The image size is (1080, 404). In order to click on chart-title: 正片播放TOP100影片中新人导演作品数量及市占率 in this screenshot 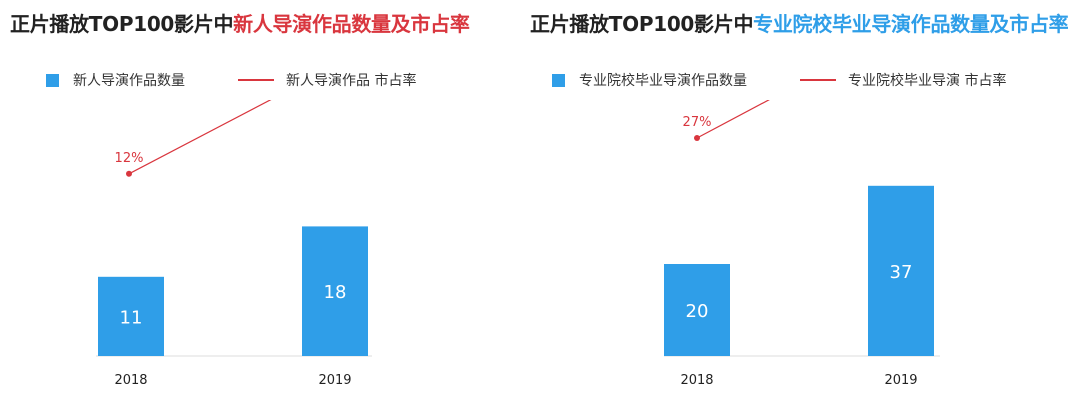, I will do `click(240, 22)`.